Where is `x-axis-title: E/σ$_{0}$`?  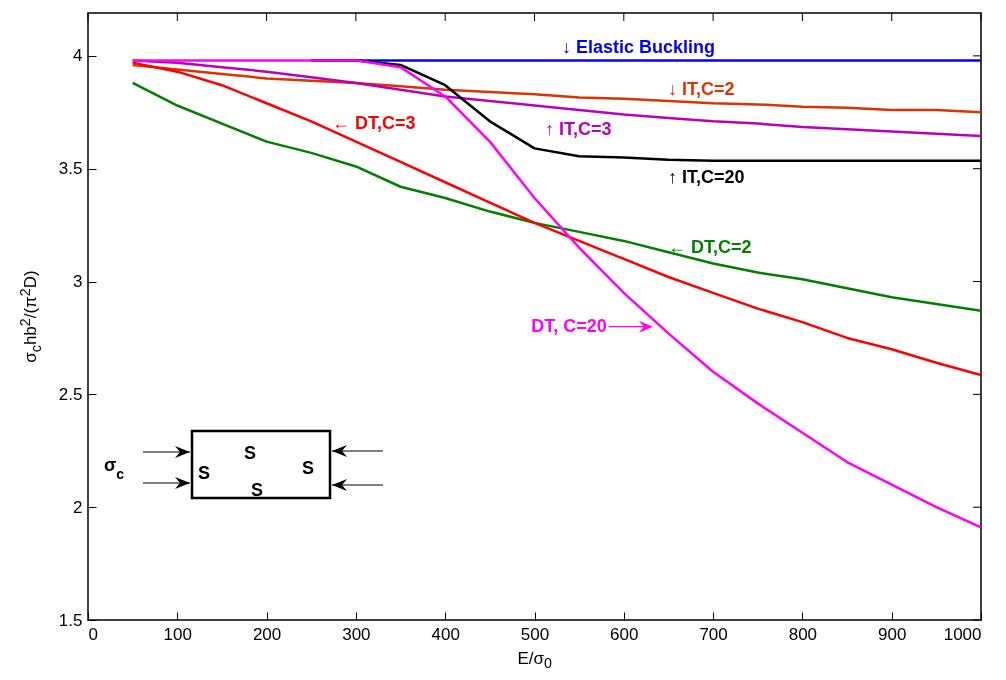 x-axis-title: E/σ$_{0}$ is located at coordinates (534, 660).